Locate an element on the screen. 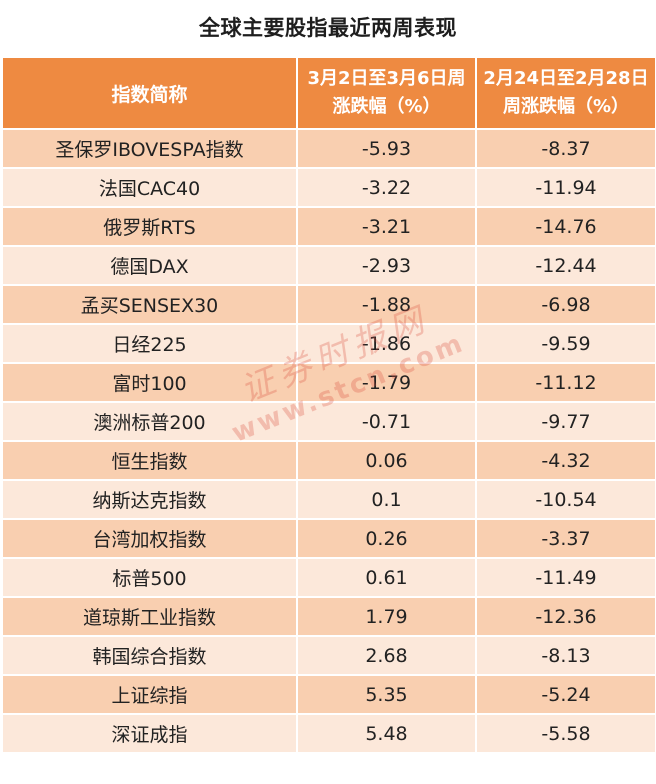 This screenshot has width=656, height=784. index-name-cell: 道琼斯工业指数 is located at coordinates (149, 616).